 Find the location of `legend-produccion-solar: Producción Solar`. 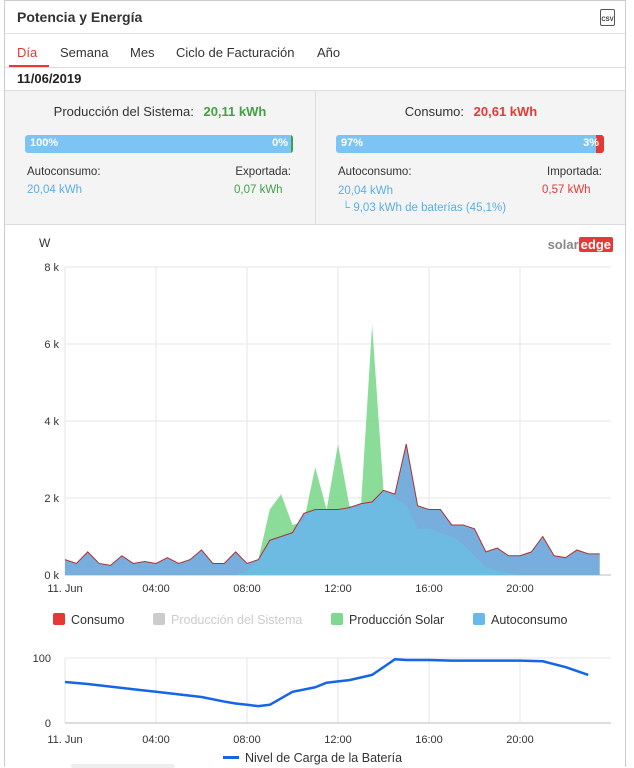

legend-produccion-solar: Producción Solar is located at coordinates (387, 620).